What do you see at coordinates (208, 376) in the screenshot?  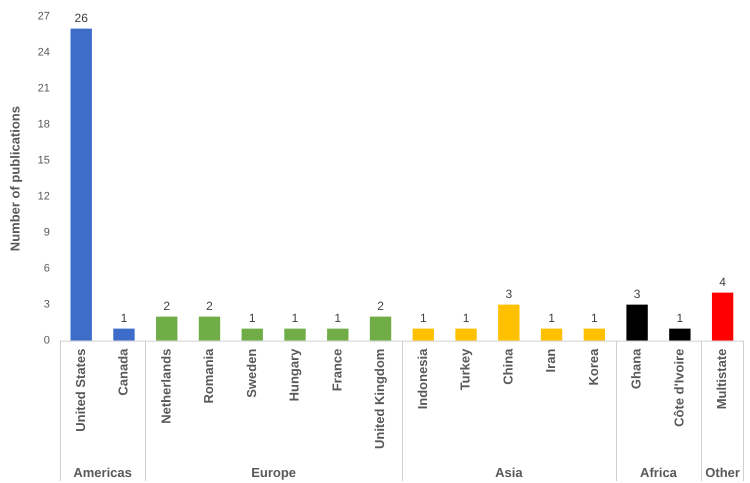 I see `x-tick-label: Romania` at bounding box center [208, 376].